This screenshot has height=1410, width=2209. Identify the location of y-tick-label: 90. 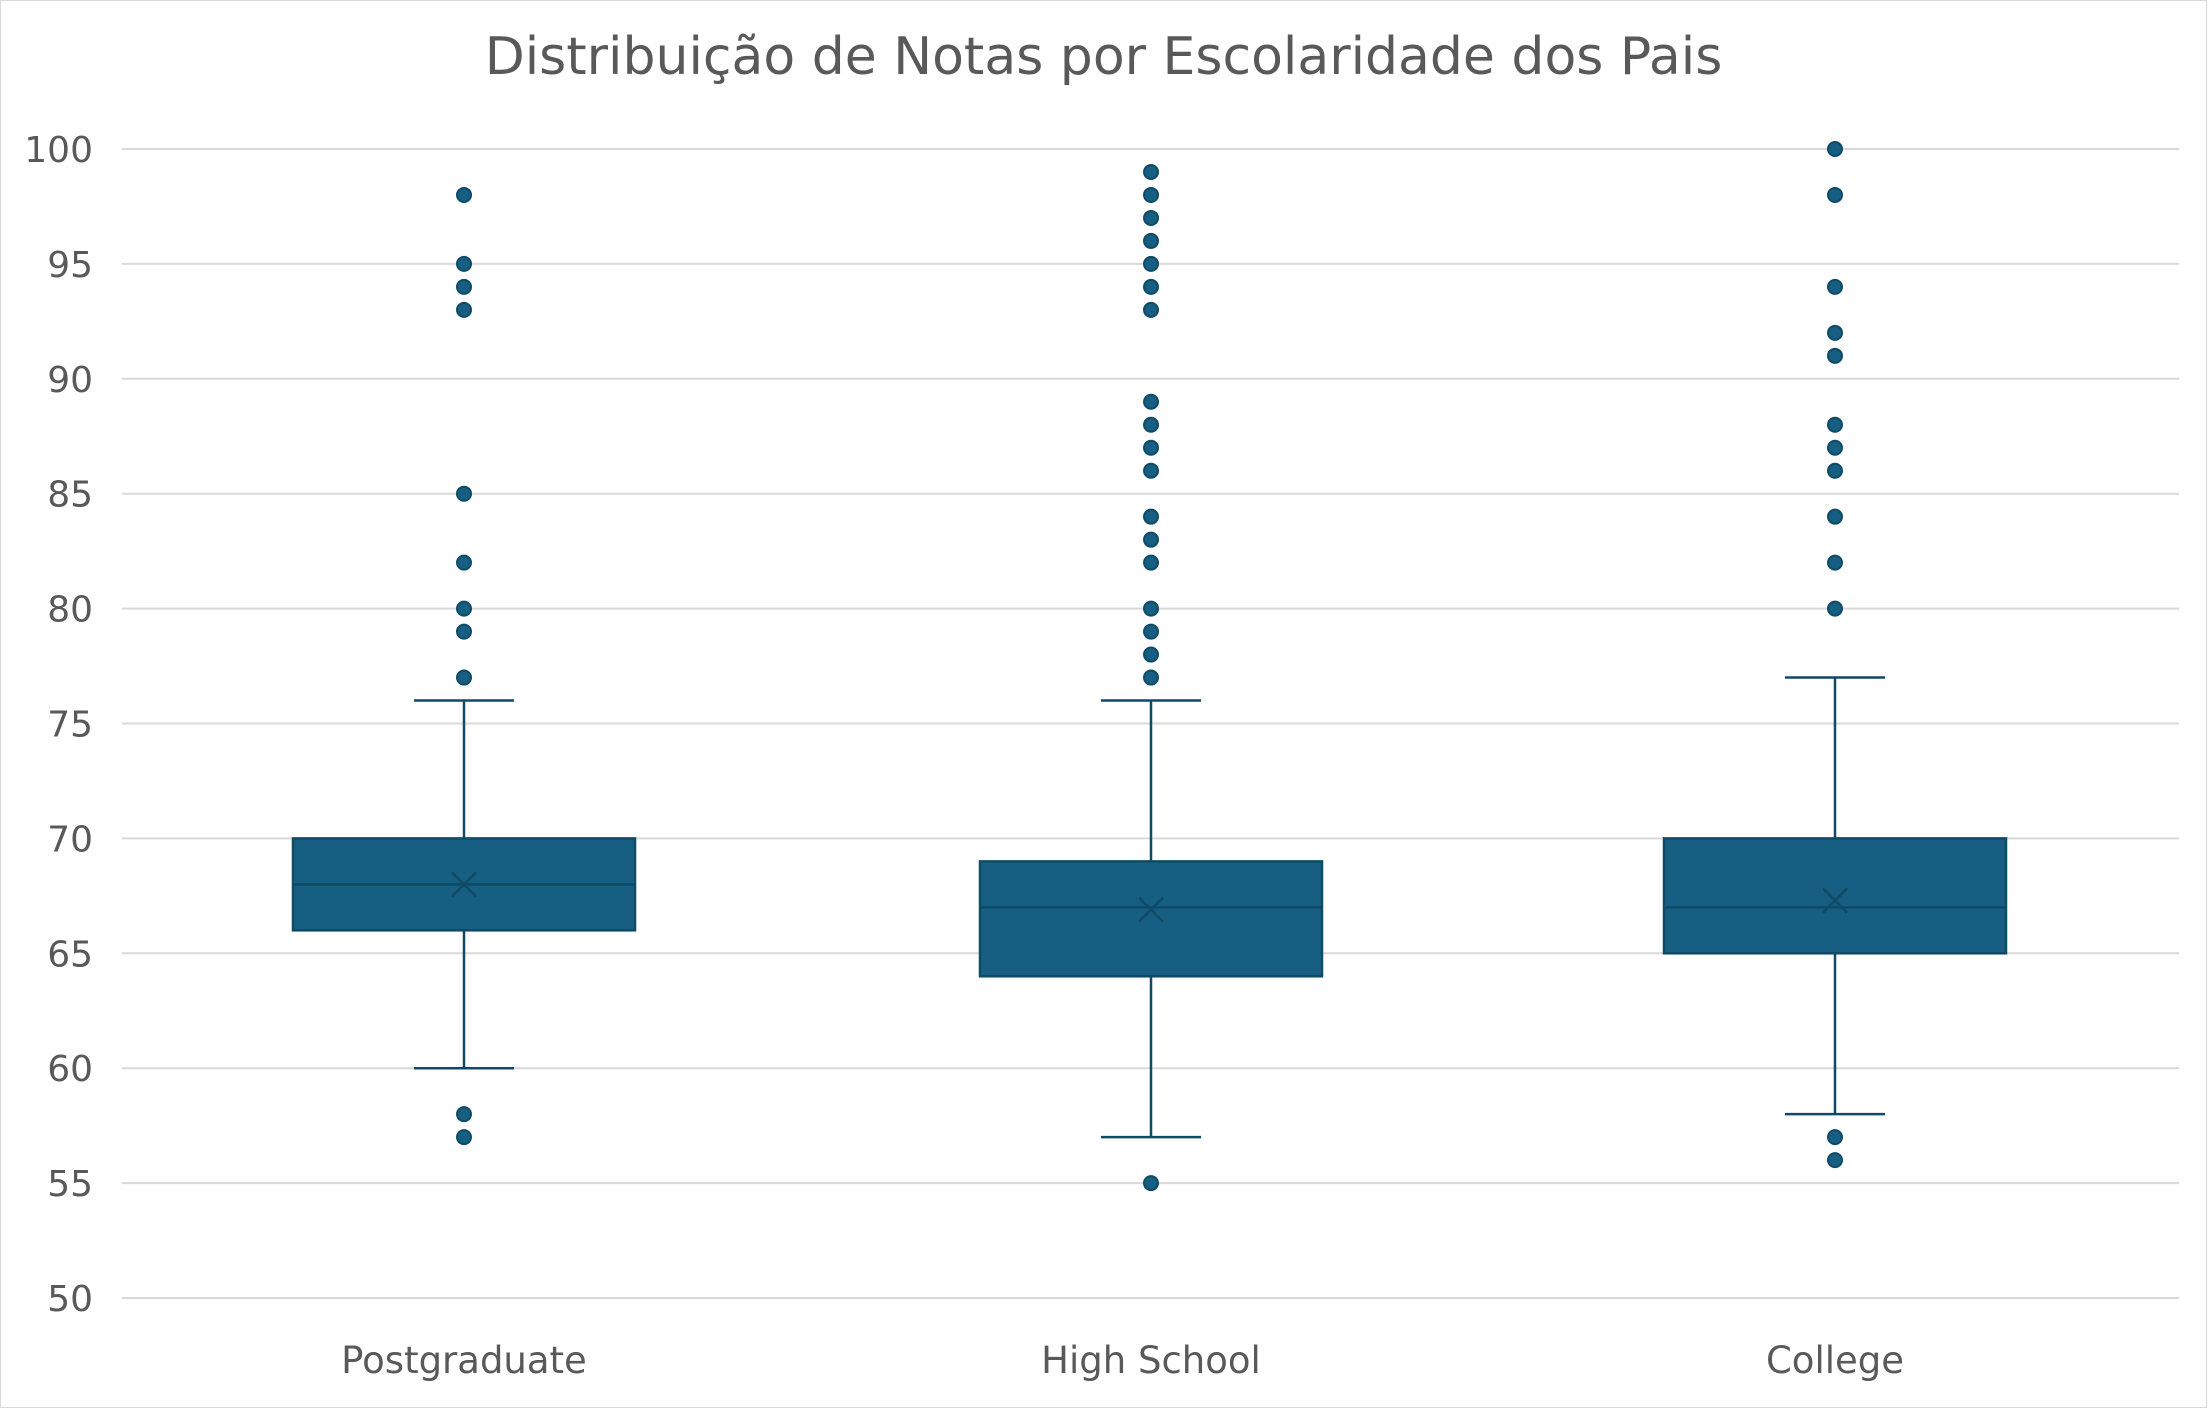
(70, 380).